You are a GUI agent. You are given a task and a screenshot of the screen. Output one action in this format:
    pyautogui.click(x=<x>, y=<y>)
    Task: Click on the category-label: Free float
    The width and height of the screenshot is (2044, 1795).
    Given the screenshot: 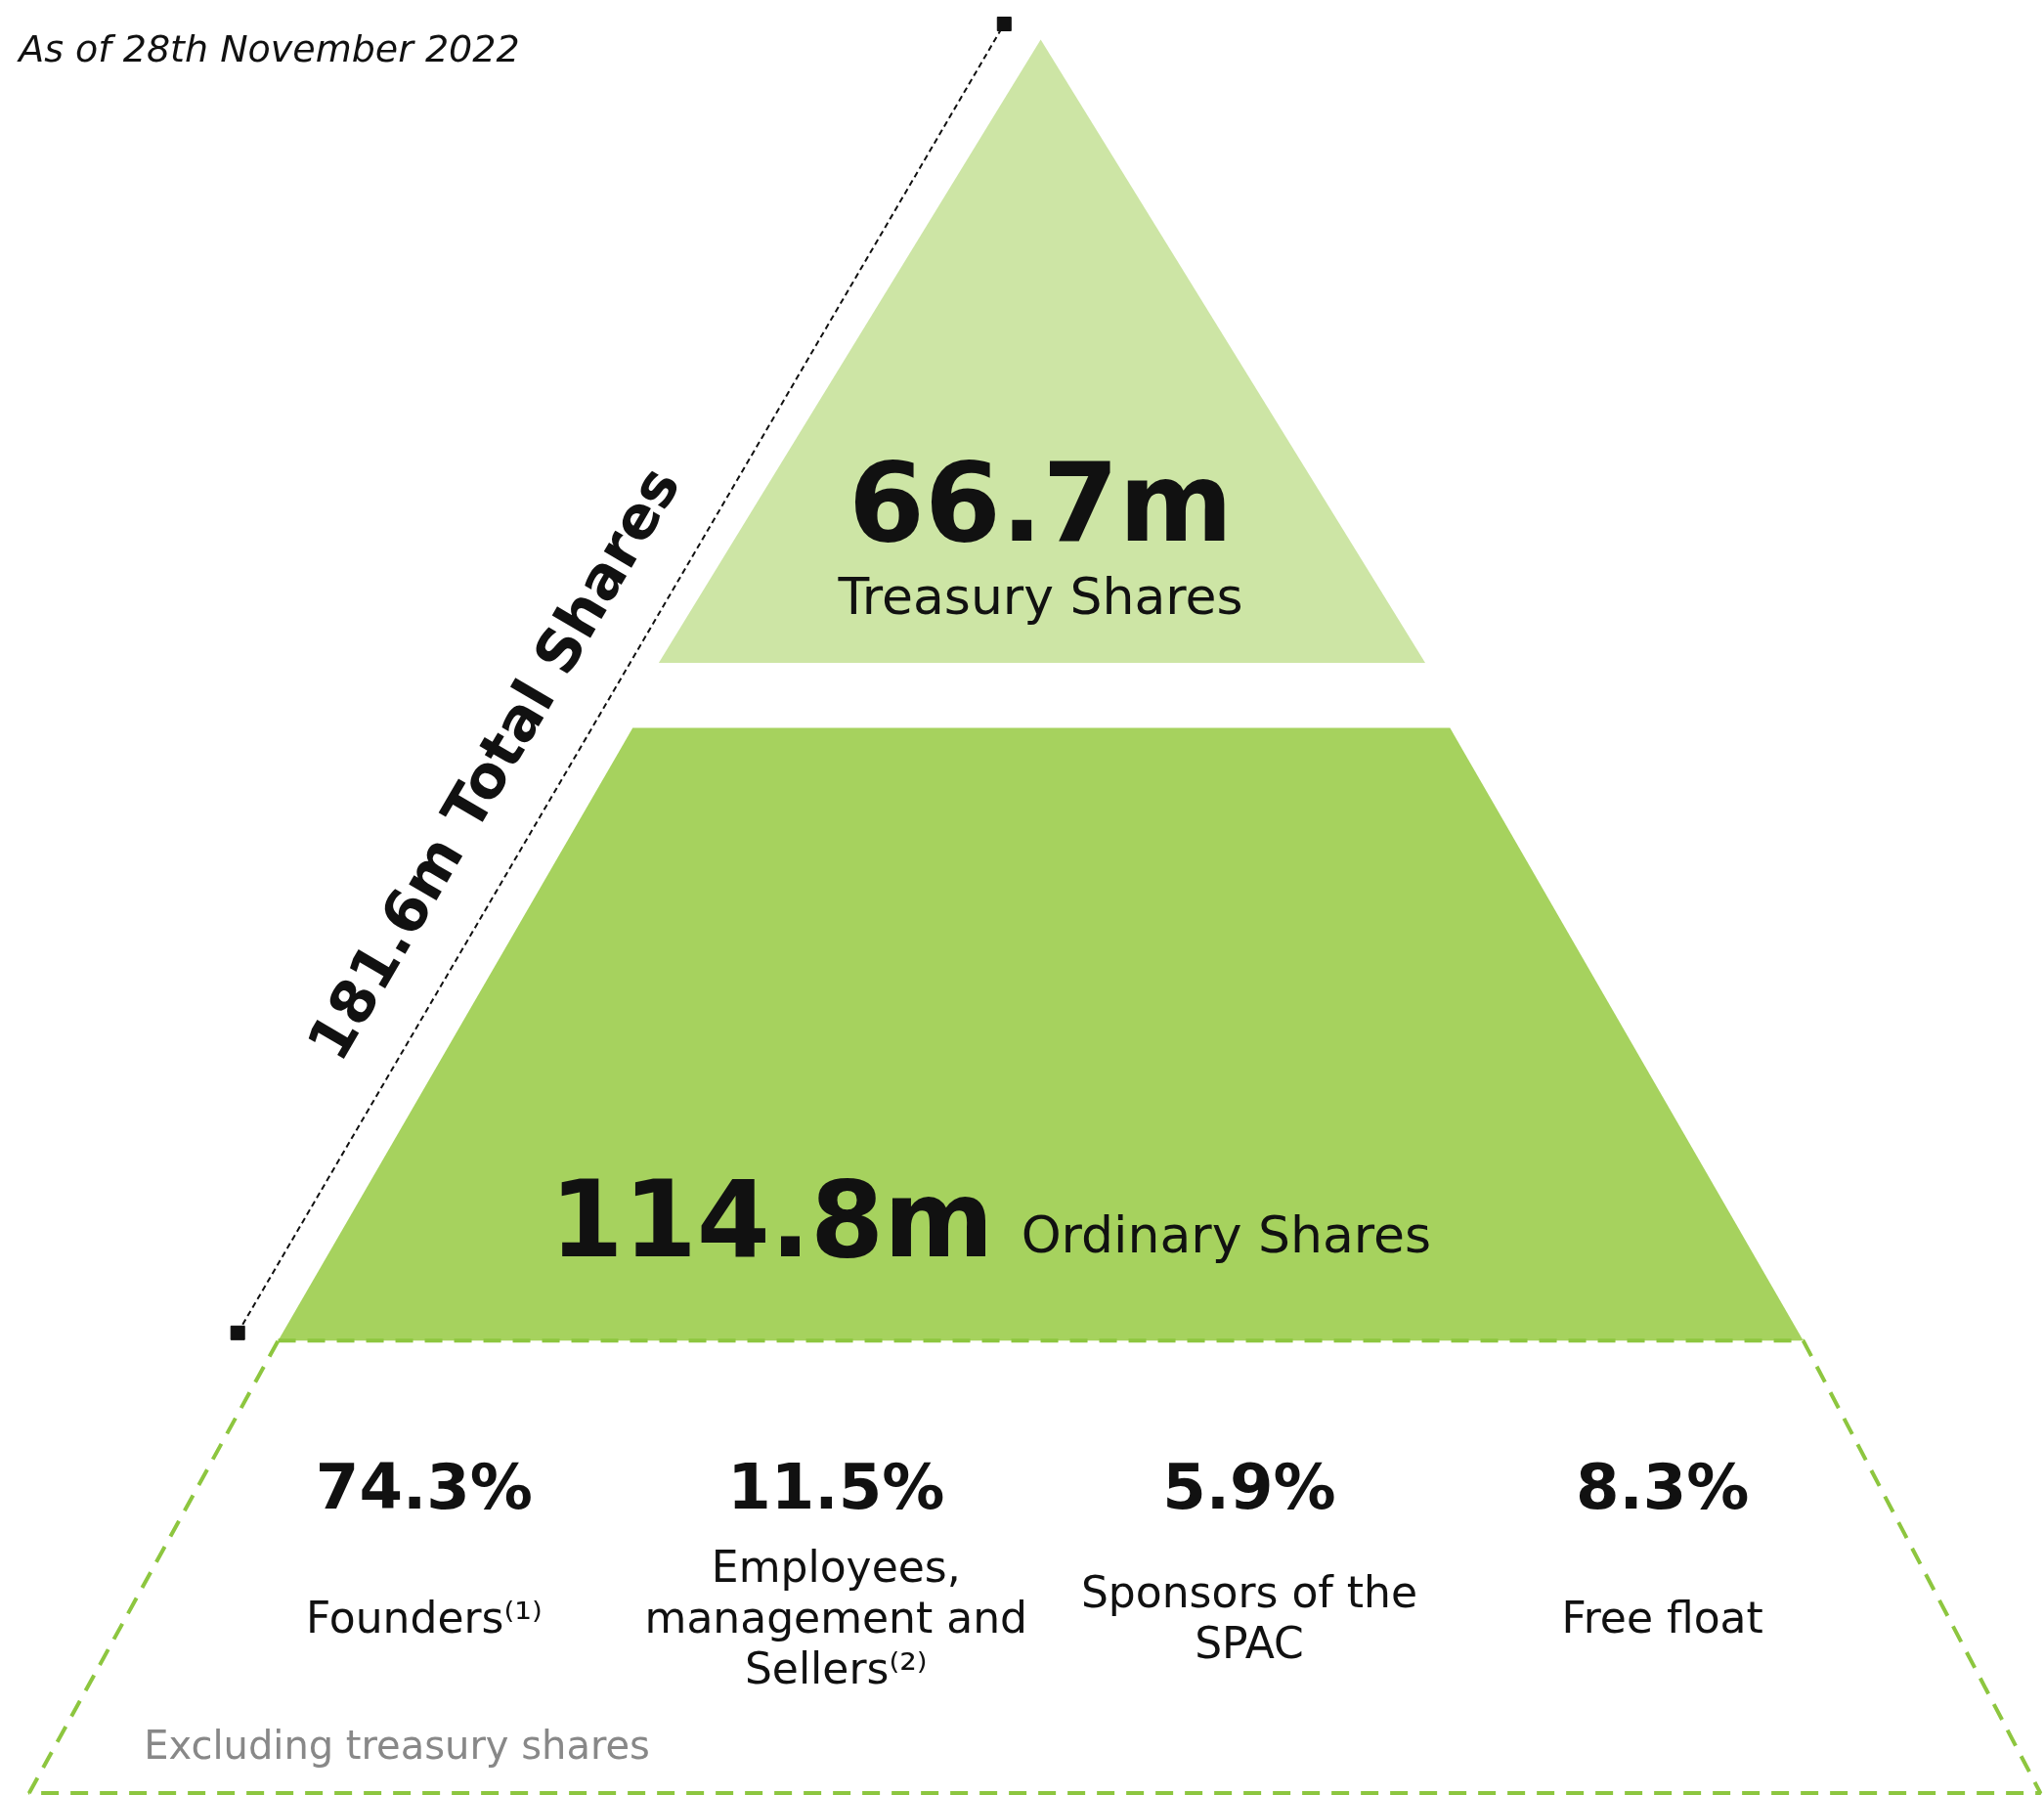 What is the action you would take?
    pyautogui.click(x=1662, y=1617)
    